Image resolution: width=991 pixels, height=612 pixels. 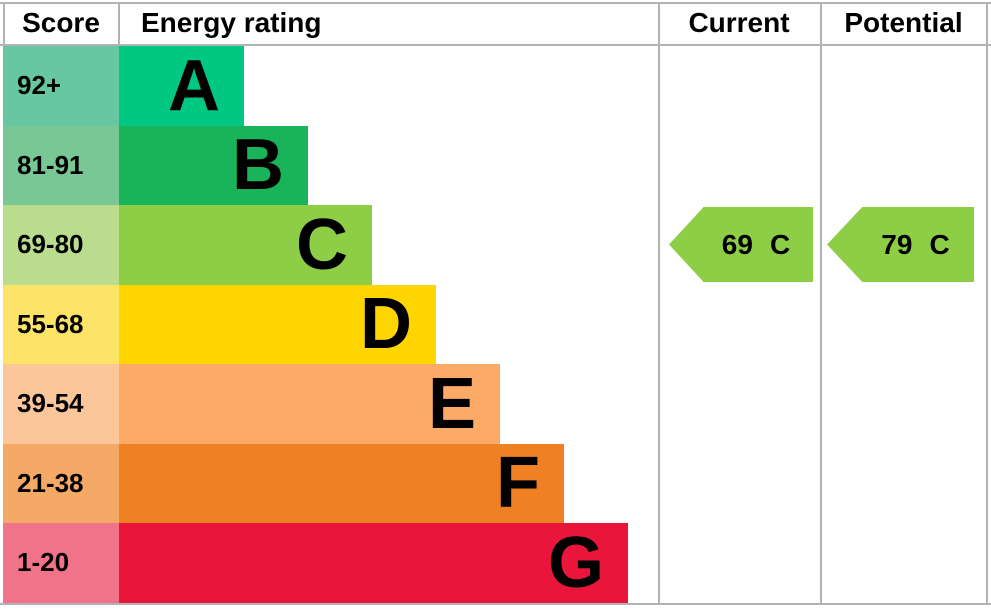 I want to click on band-bar: D, so click(x=277, y=324).